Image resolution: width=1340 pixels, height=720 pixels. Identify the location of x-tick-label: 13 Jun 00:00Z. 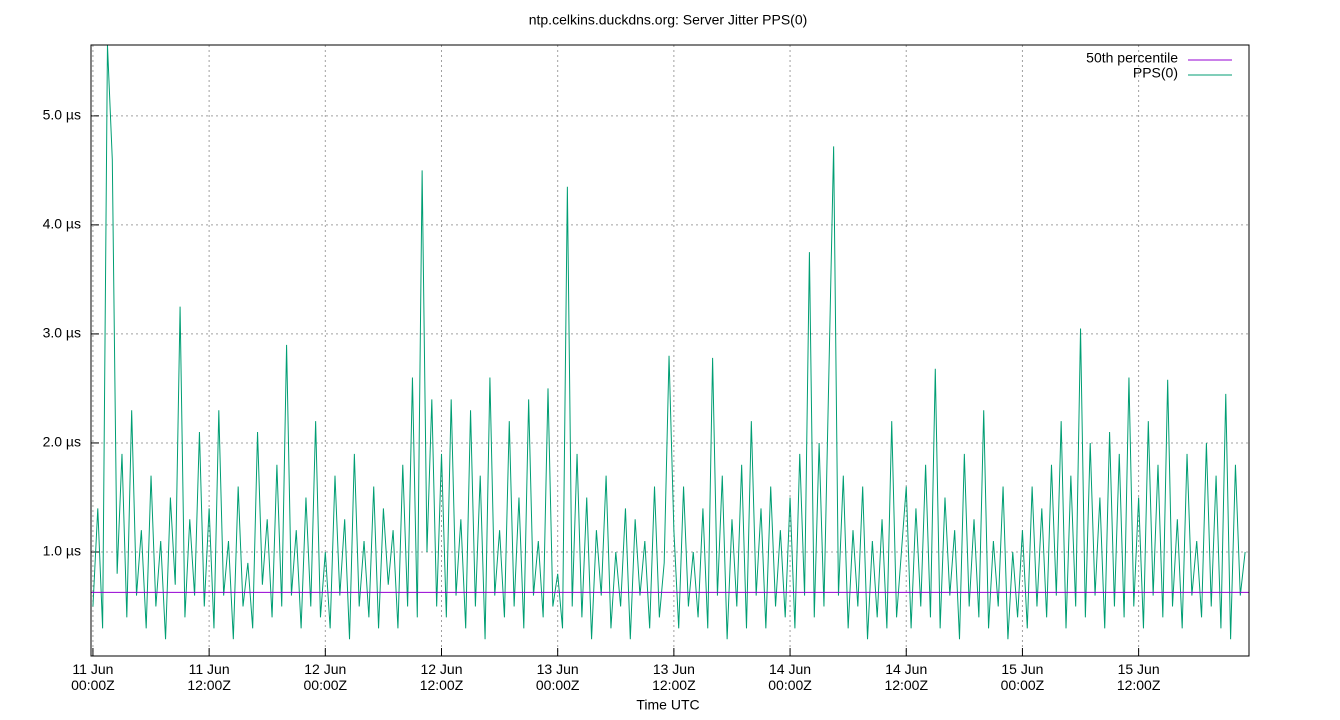
(557, 677).